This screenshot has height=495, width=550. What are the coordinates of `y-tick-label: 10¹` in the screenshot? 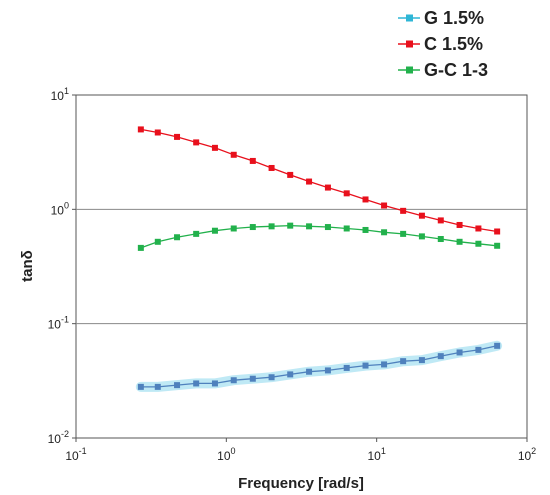 It's located at (60, 94).